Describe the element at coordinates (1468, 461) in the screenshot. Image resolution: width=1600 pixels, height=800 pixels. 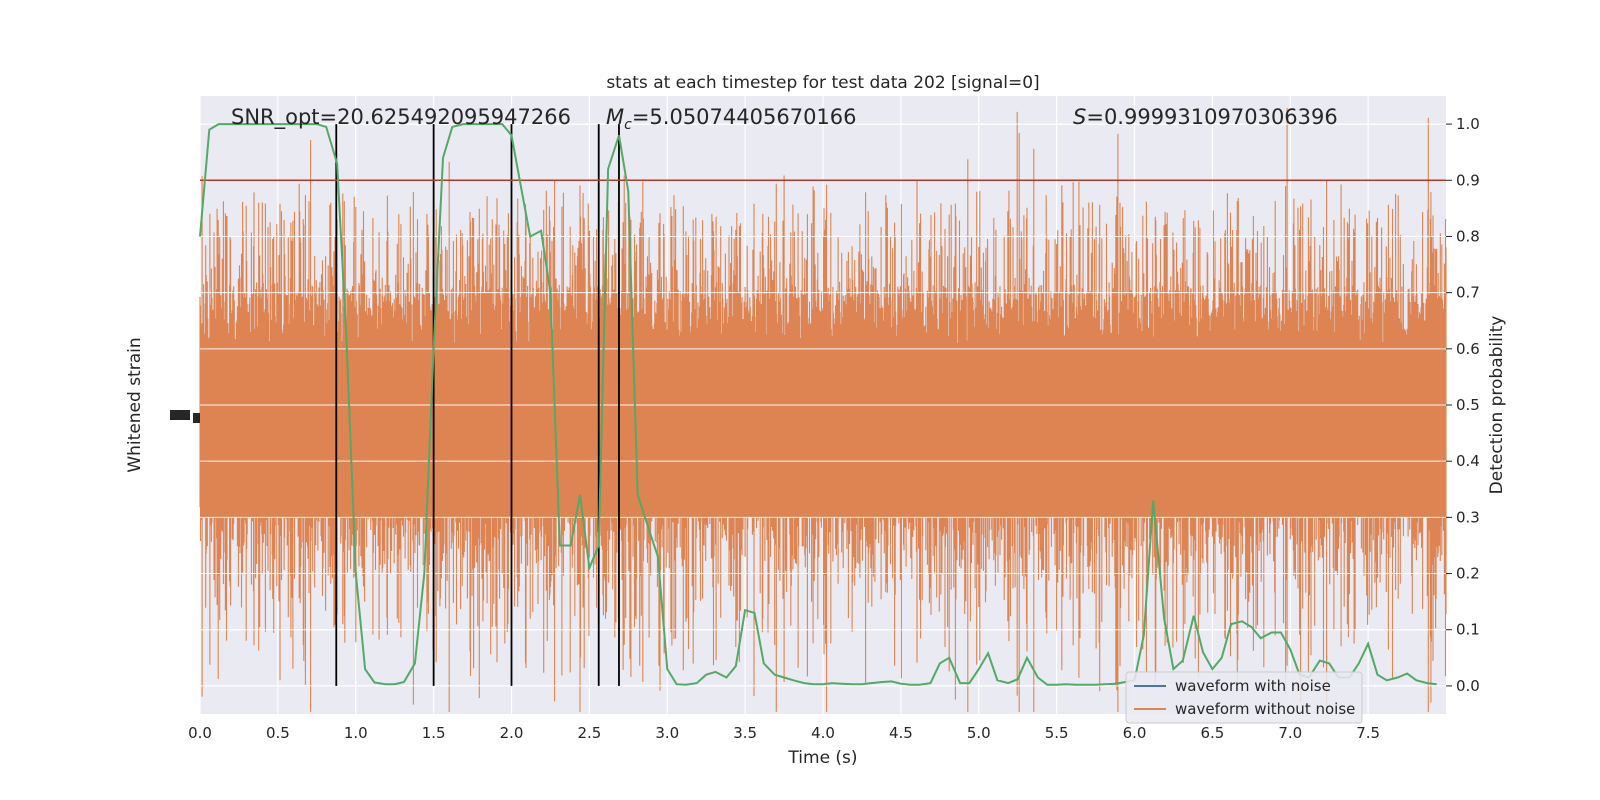
I see `y-tick-label: 0.4` at that location.